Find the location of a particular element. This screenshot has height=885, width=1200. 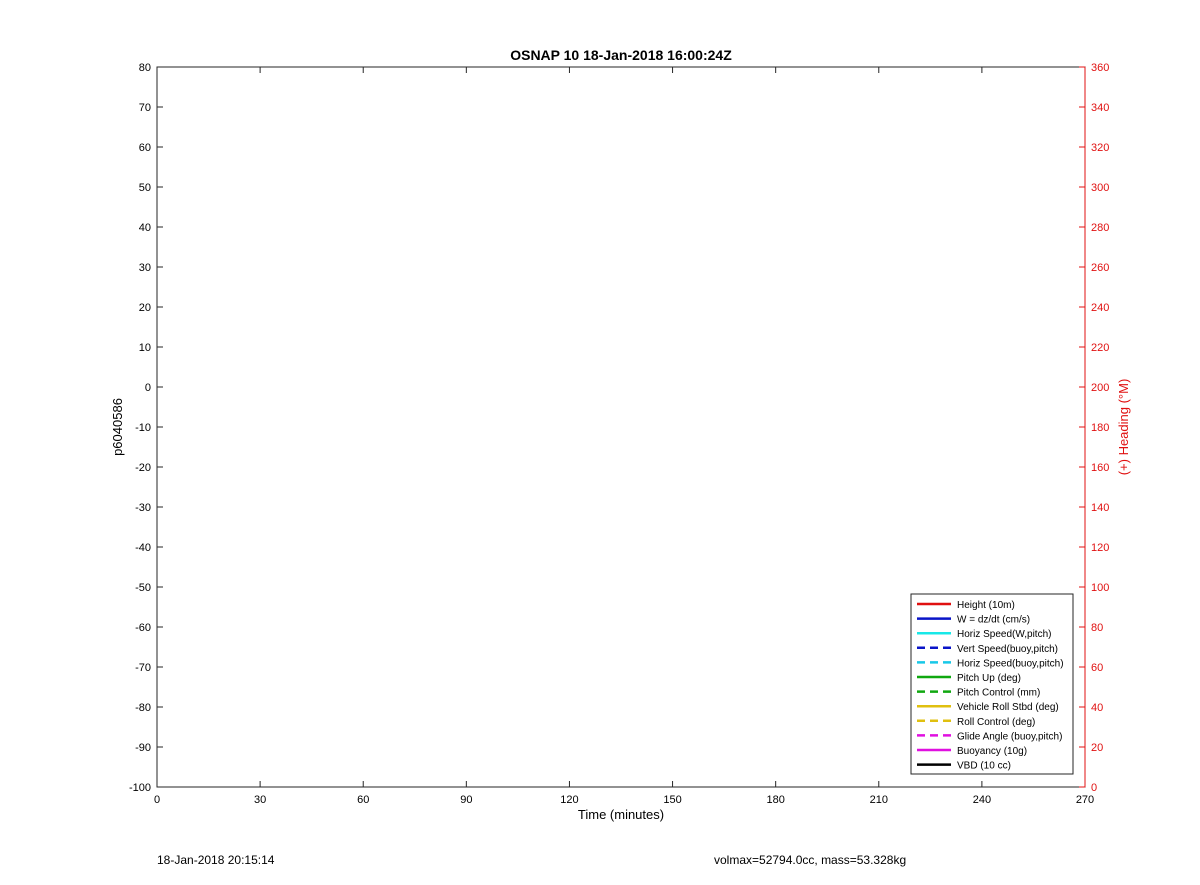

y-tick-label: -90 is located at coordinates (143, 748).